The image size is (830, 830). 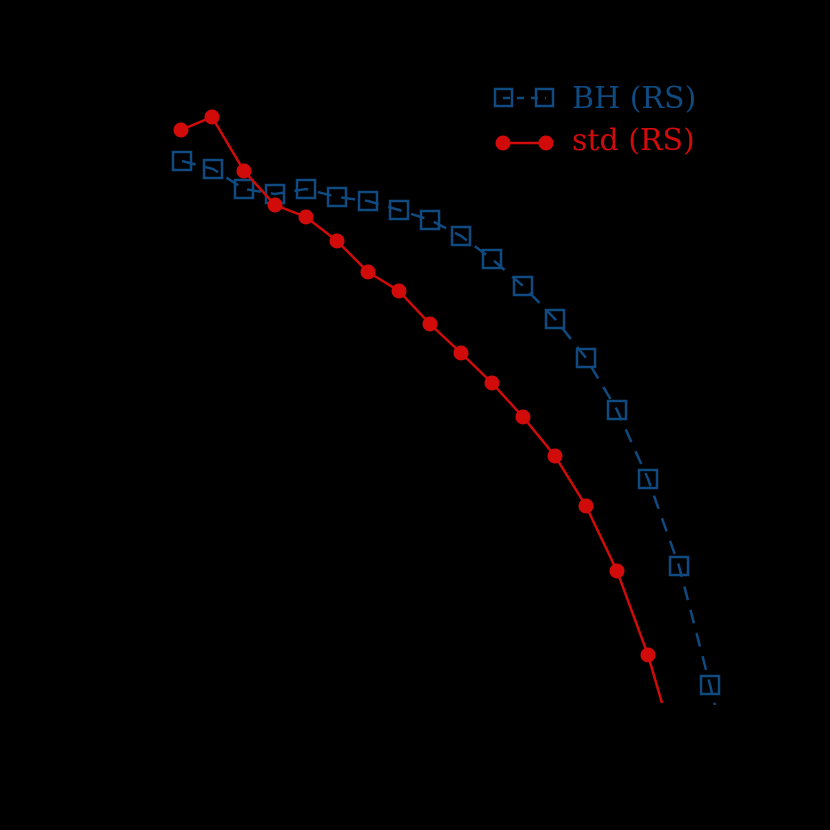 I want to click on legend-entry-bh: BH (RS), so click(x=594, y=98).